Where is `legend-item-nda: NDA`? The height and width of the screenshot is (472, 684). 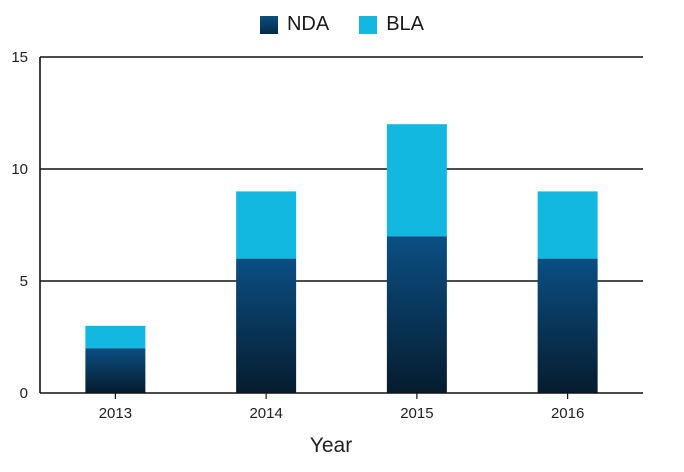 legend-item-nda: NDA is located at coordinates (294, 24).